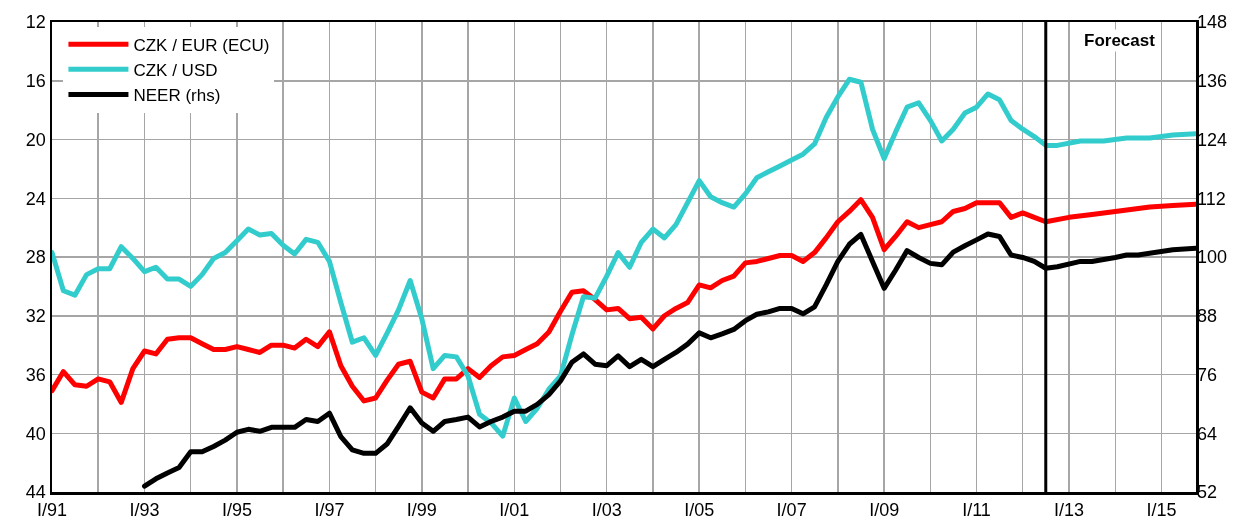 This screenshot has width=1258, height=532. I want to click on y-tick-label: 12, so click(35, 22).